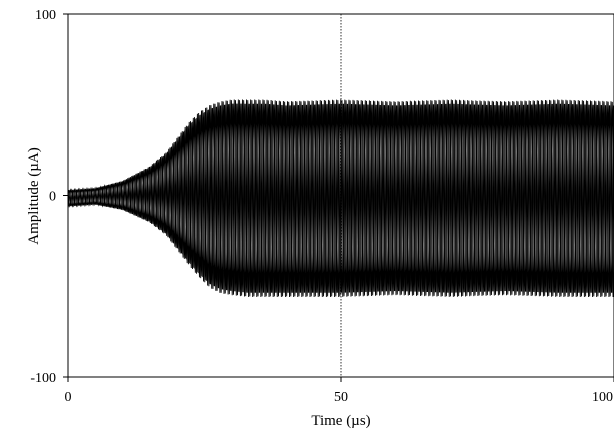 This screenshot has height=432, width=614. Describe the element at coordinates (52, 197) in the screenshot. I see `y-tick-label: 0` at that location.